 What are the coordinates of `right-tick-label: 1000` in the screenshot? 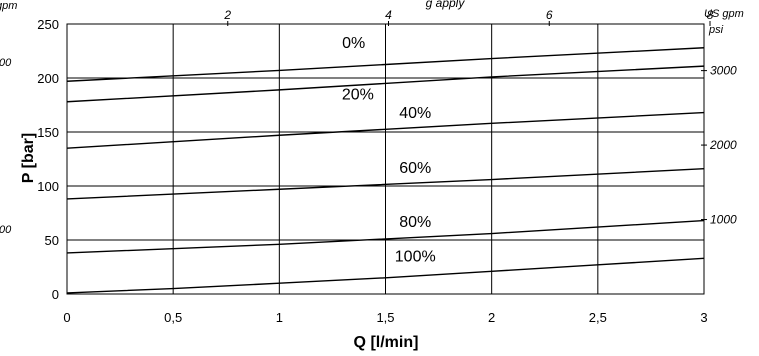 It's located at (723, 220).